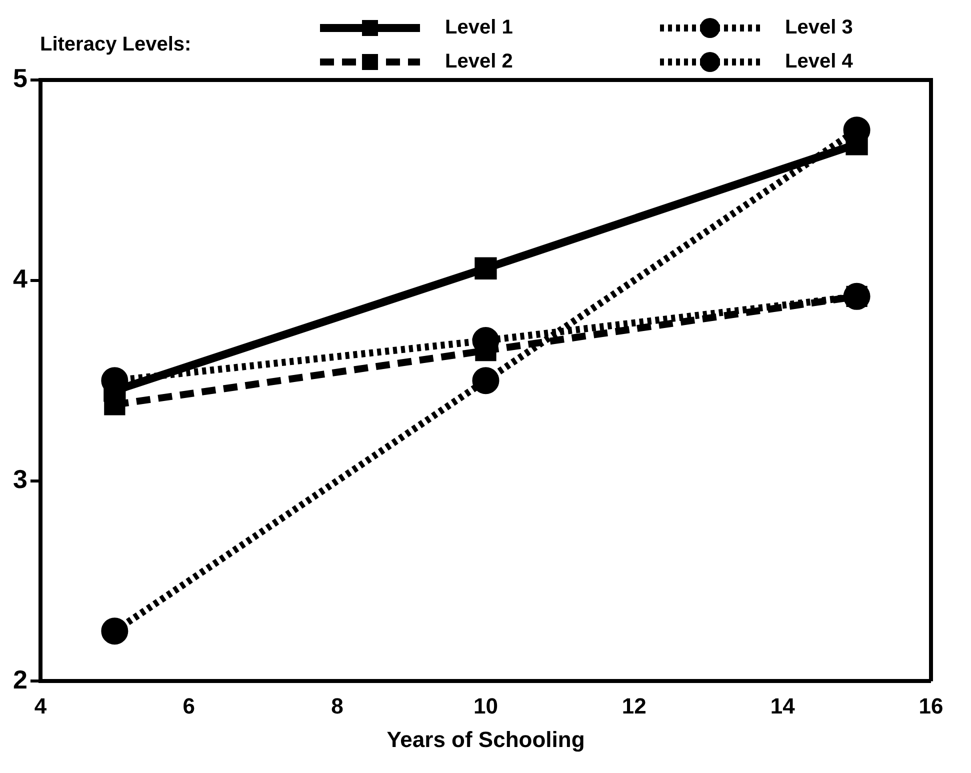 This screenshot has height=773, width=971. I want to click on x-tick-label: 8, so click(337, 705).